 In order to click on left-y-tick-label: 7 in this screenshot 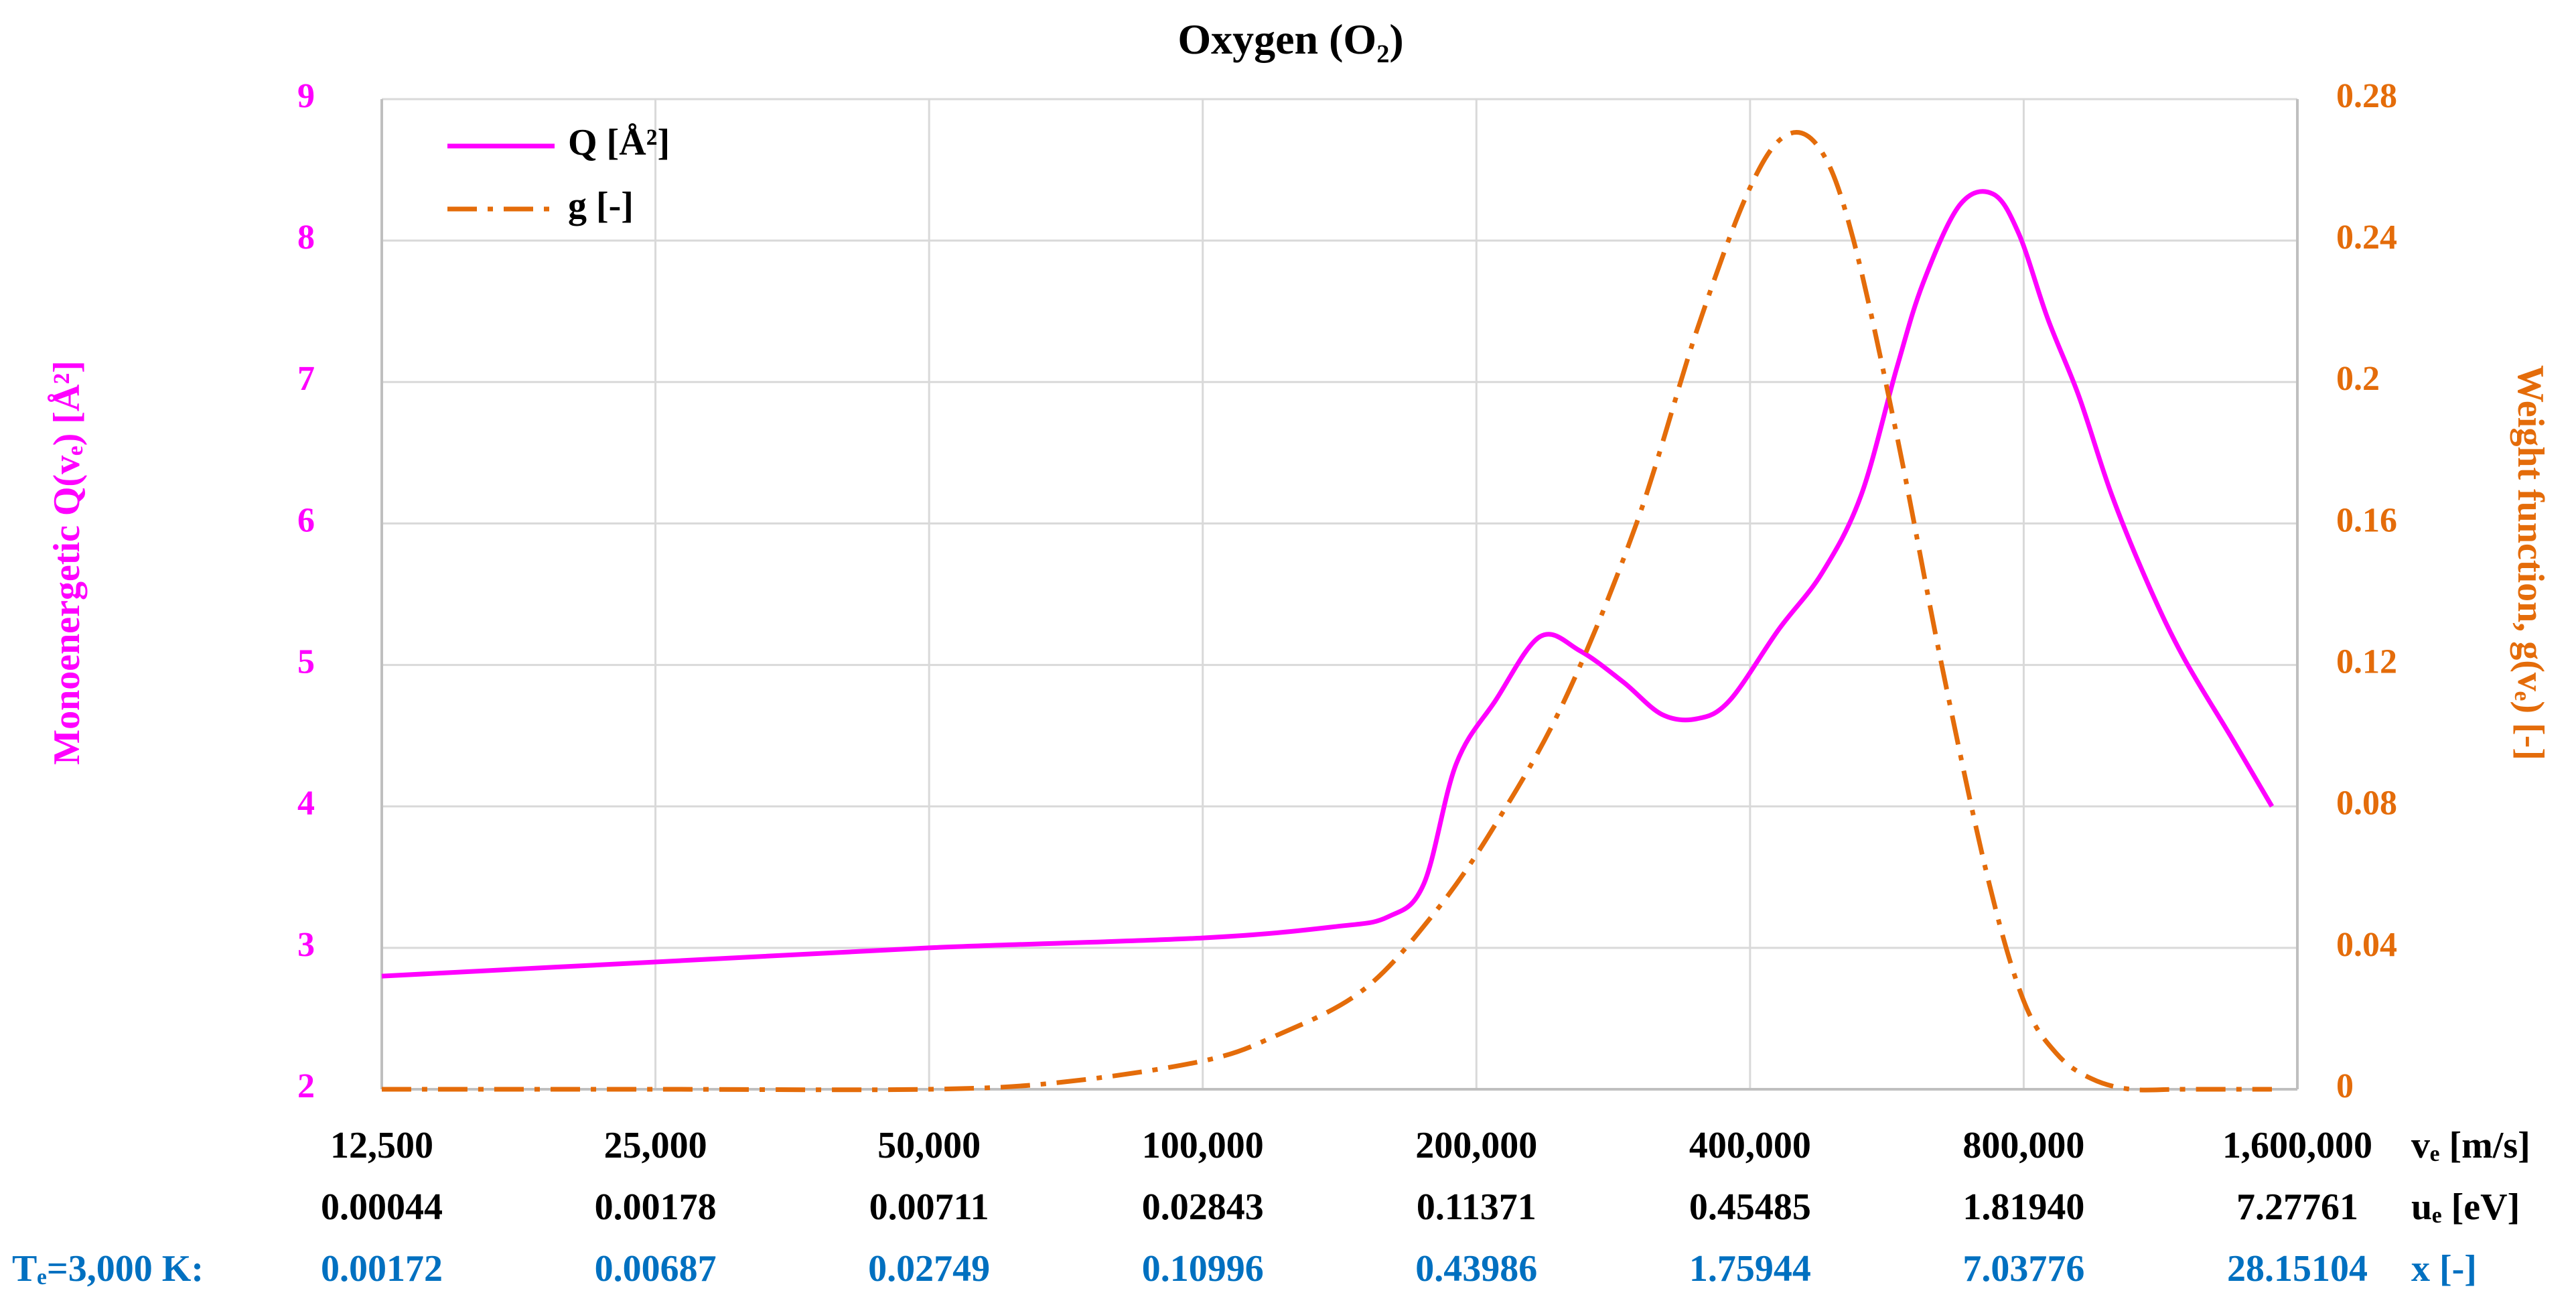, I will do `click(306, 379)`.